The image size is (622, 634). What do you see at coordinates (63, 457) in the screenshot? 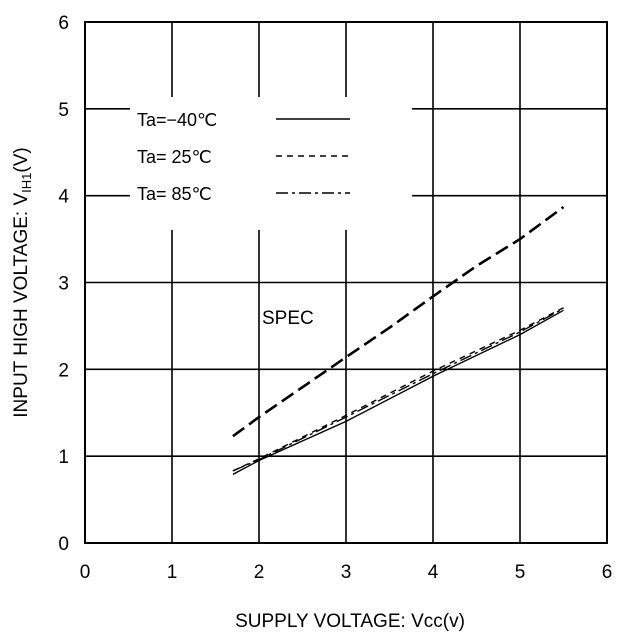
I see `y-tick-label: 1` at bounding box center [63, 457].